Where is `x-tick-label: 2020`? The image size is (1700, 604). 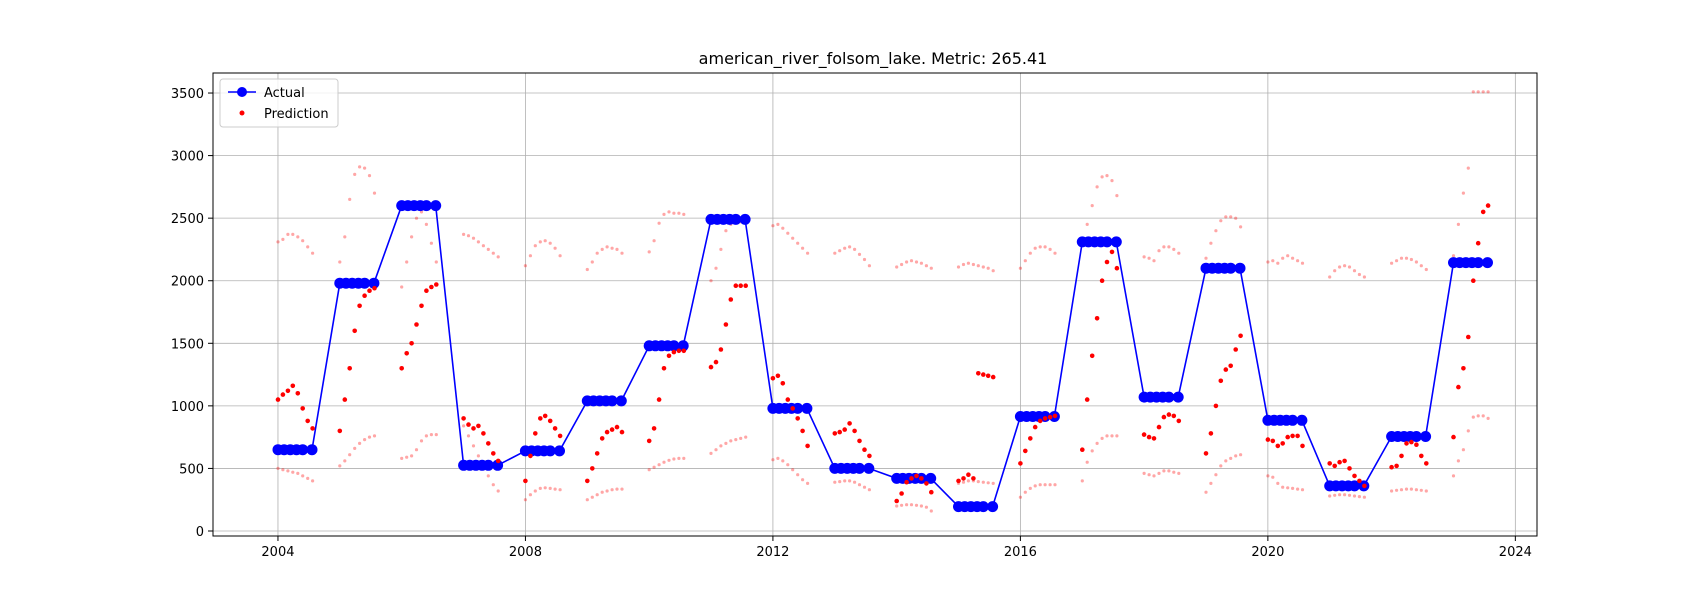
x-tick-label: 2020 is located at coordinates (1267, 552).